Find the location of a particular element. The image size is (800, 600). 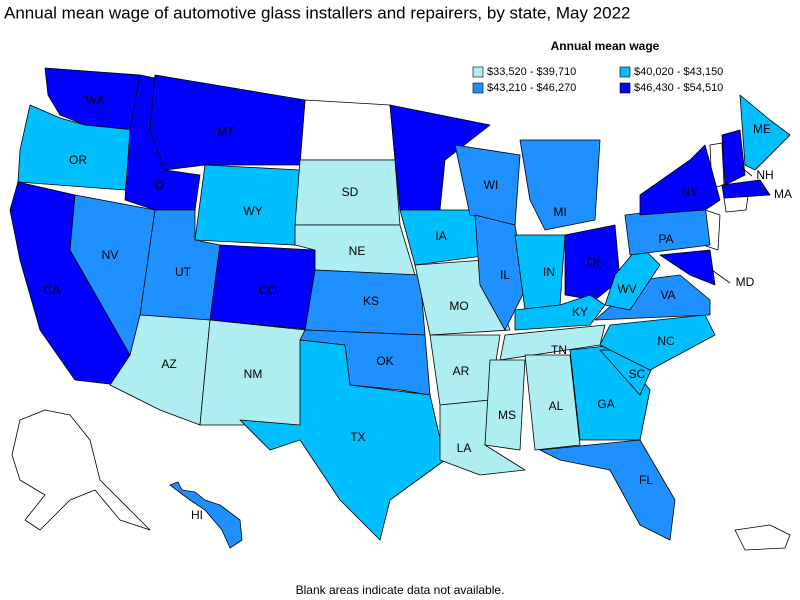

state-label: SD is located at coordinates (350, 192).